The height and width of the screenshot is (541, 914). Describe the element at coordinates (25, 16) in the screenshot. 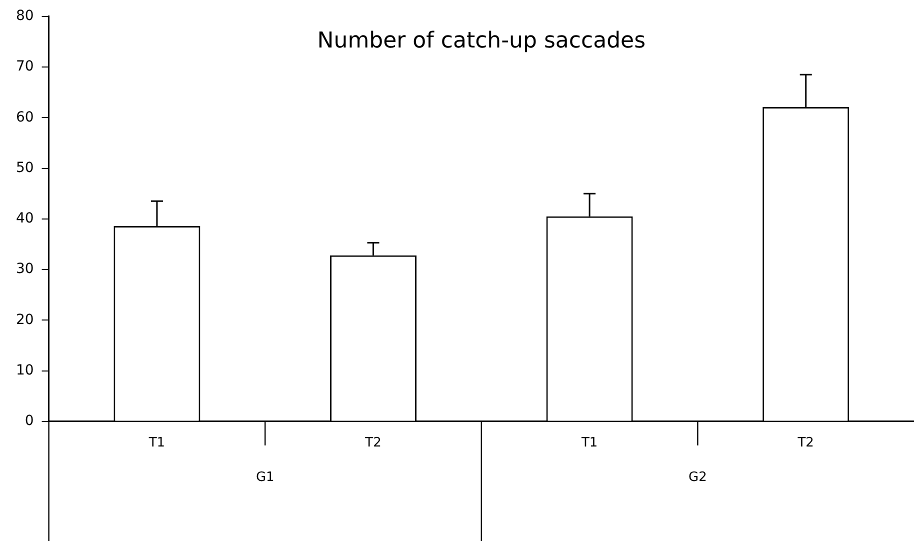

I see `y-tick-label: 80` at that location.